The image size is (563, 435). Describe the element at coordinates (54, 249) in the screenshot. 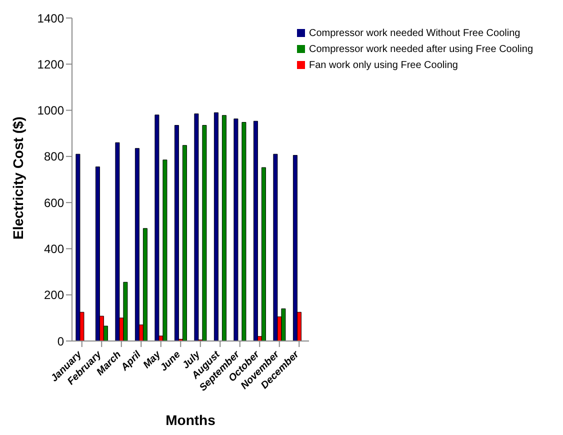

I see `y-tick-label: 400` at that location.